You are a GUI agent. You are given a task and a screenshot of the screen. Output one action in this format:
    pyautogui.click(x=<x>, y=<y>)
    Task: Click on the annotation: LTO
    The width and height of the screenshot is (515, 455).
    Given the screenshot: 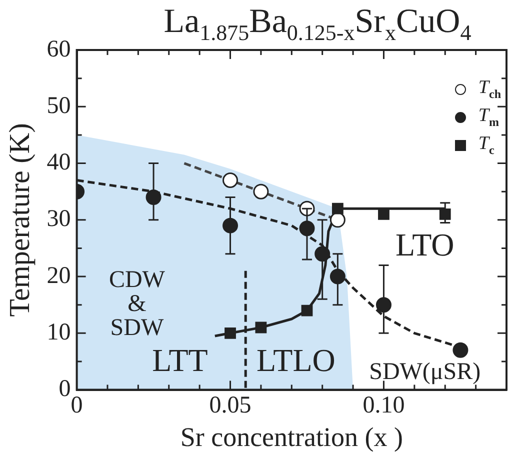 What is the action you would take?
    pyautogui.click(x=425, y=244)
    